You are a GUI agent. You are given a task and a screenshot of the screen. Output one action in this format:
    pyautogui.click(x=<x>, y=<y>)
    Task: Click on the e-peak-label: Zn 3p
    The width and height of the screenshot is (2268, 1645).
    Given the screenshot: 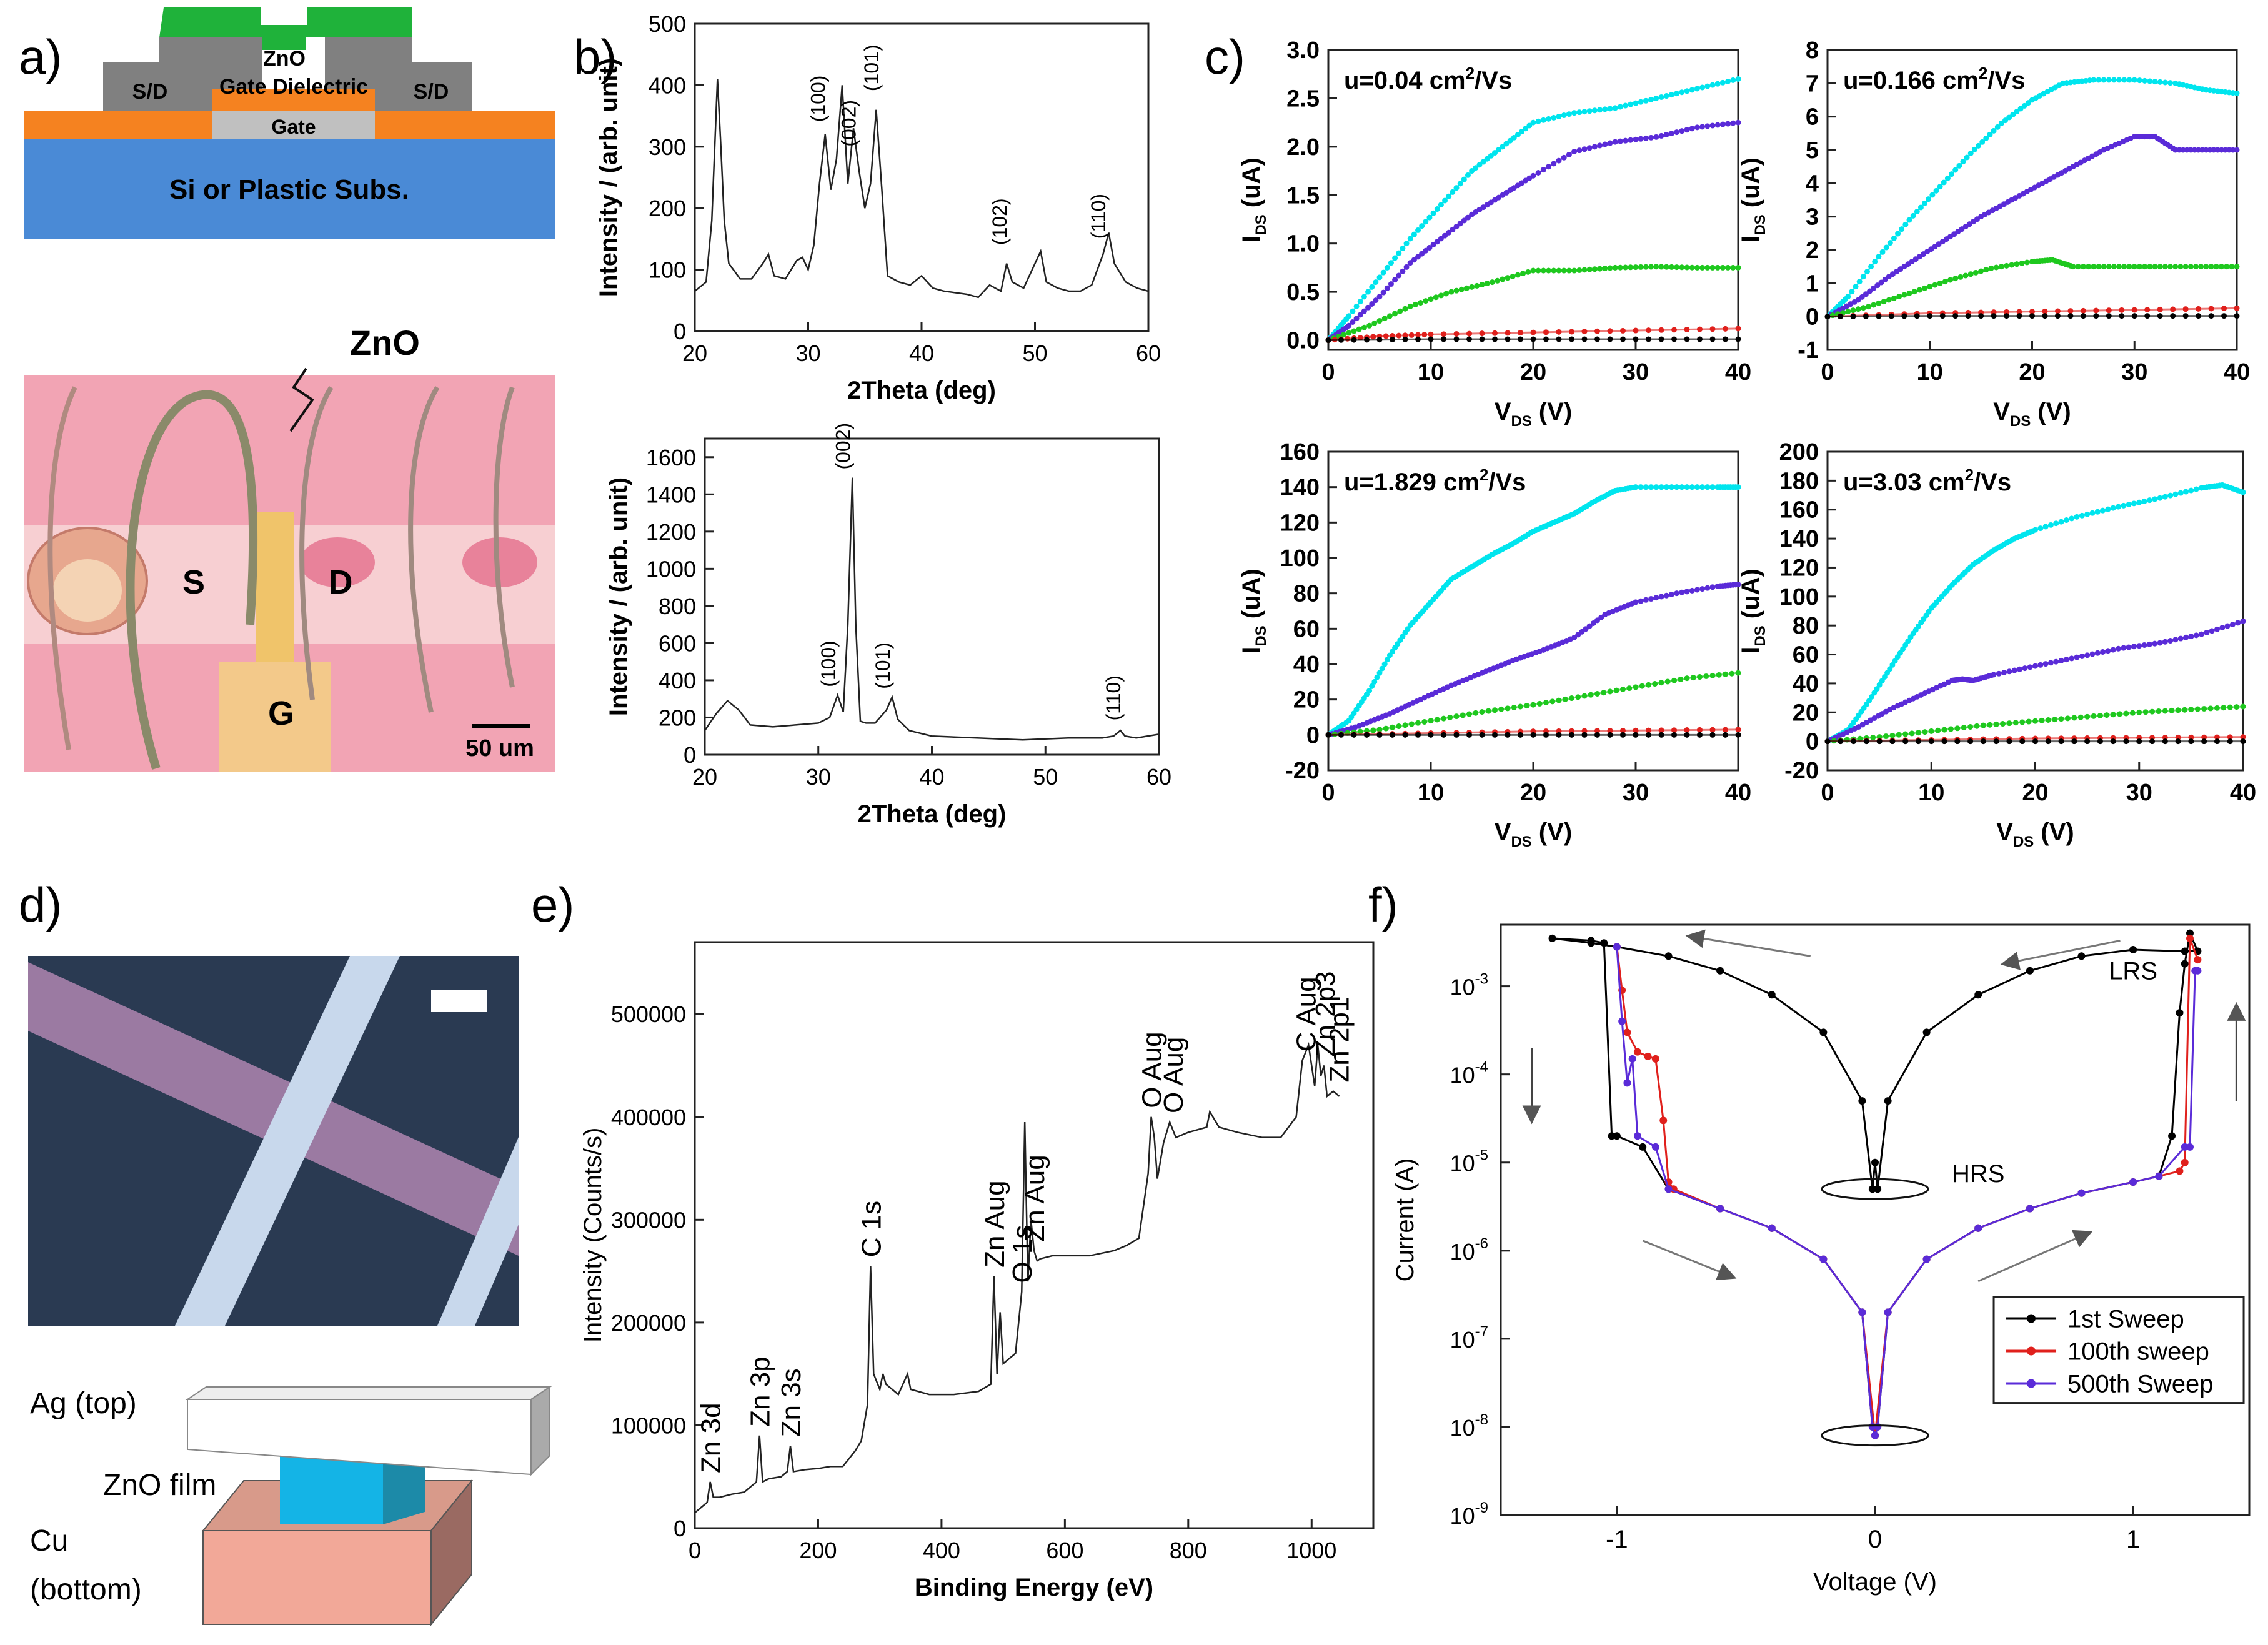 What is the action you would take?
    pyautogui.click(x=760, y=1392)
    